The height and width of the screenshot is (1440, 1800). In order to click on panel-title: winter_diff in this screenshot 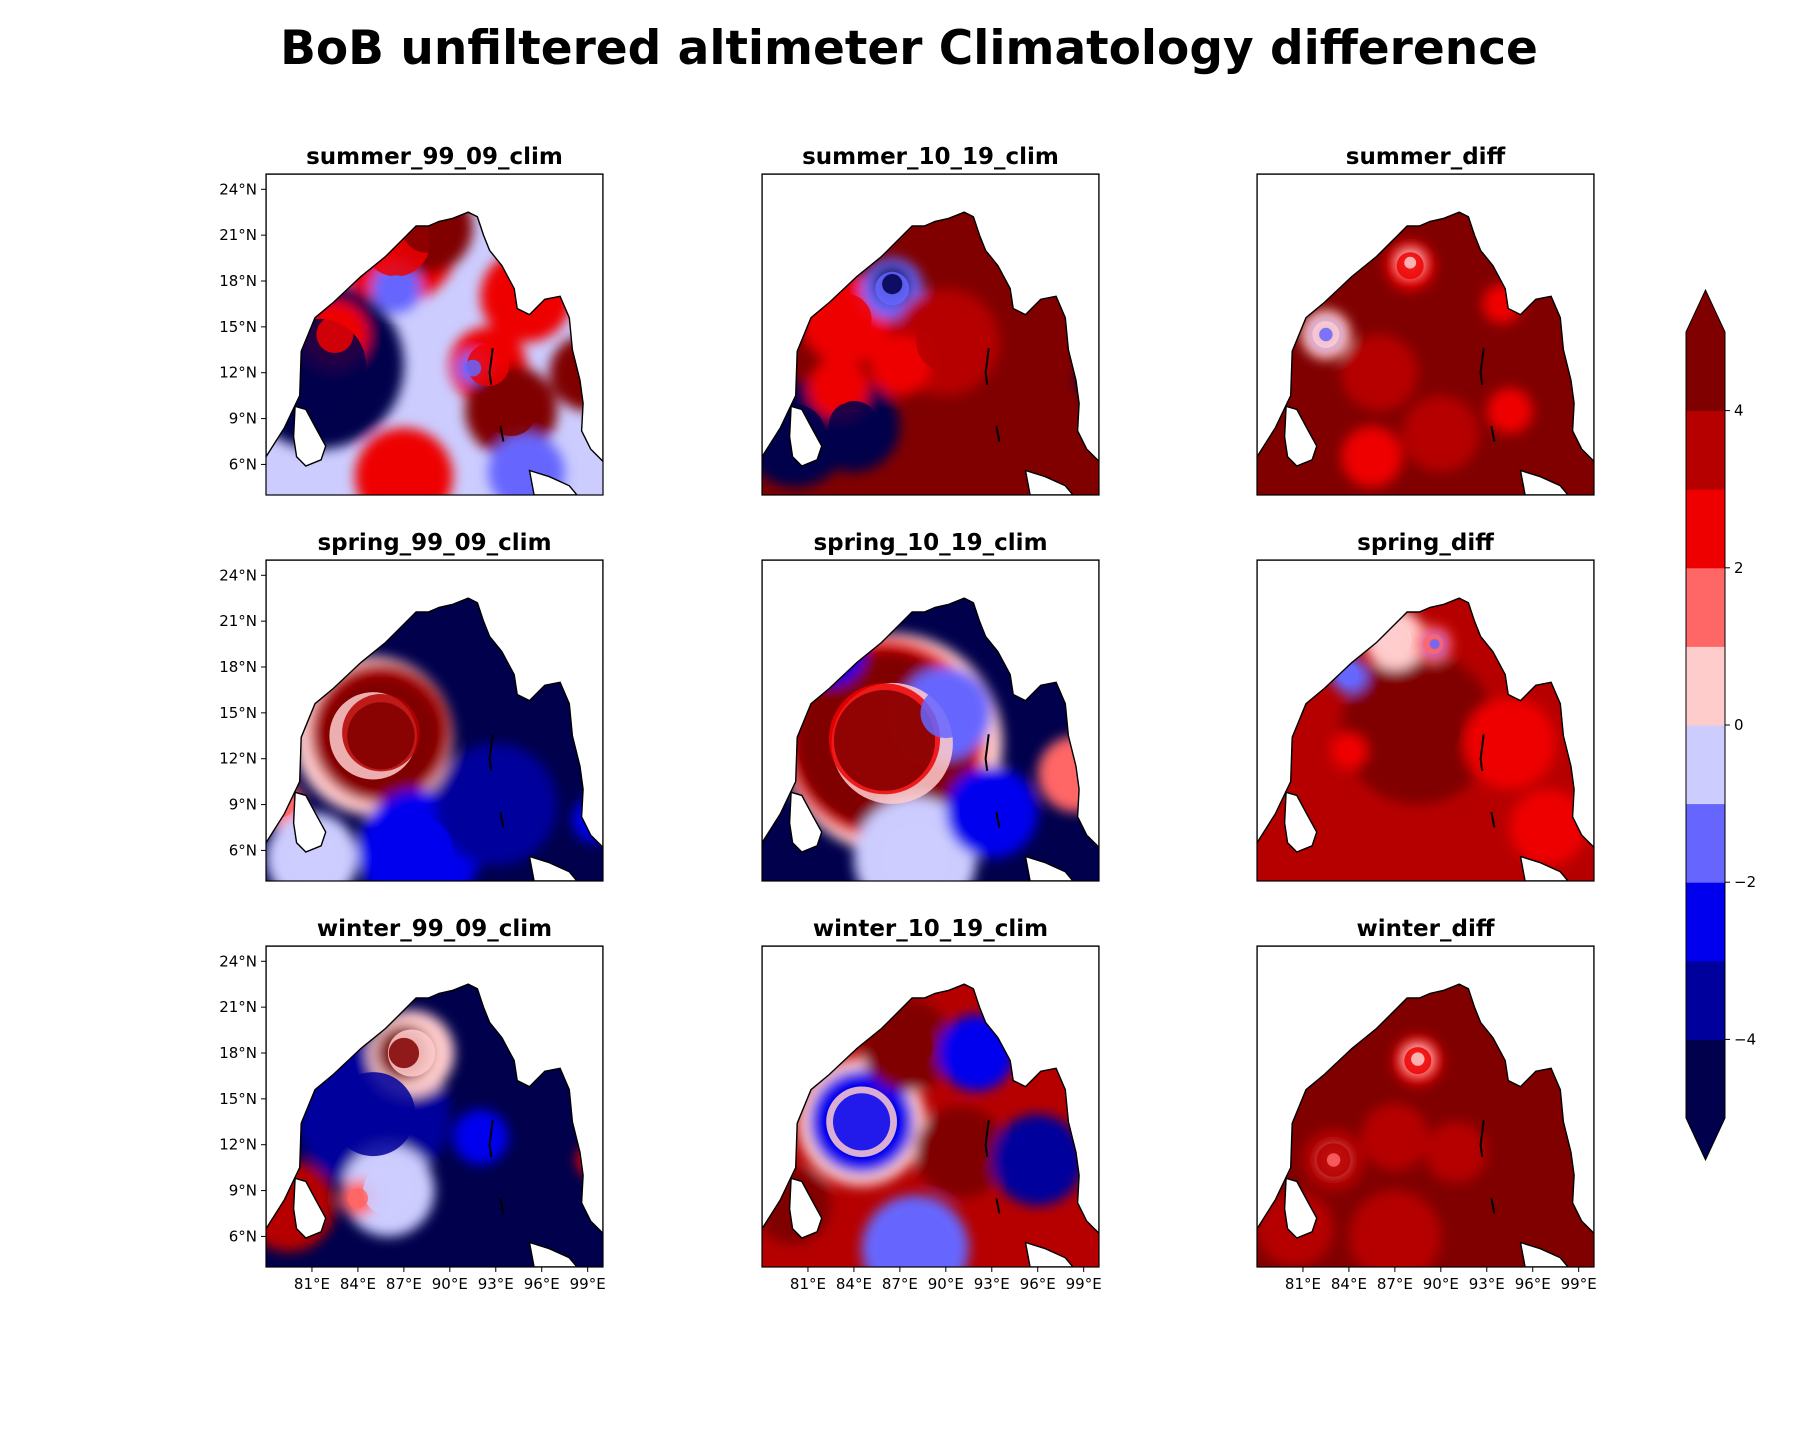, I will do `click(1426, 929)`.